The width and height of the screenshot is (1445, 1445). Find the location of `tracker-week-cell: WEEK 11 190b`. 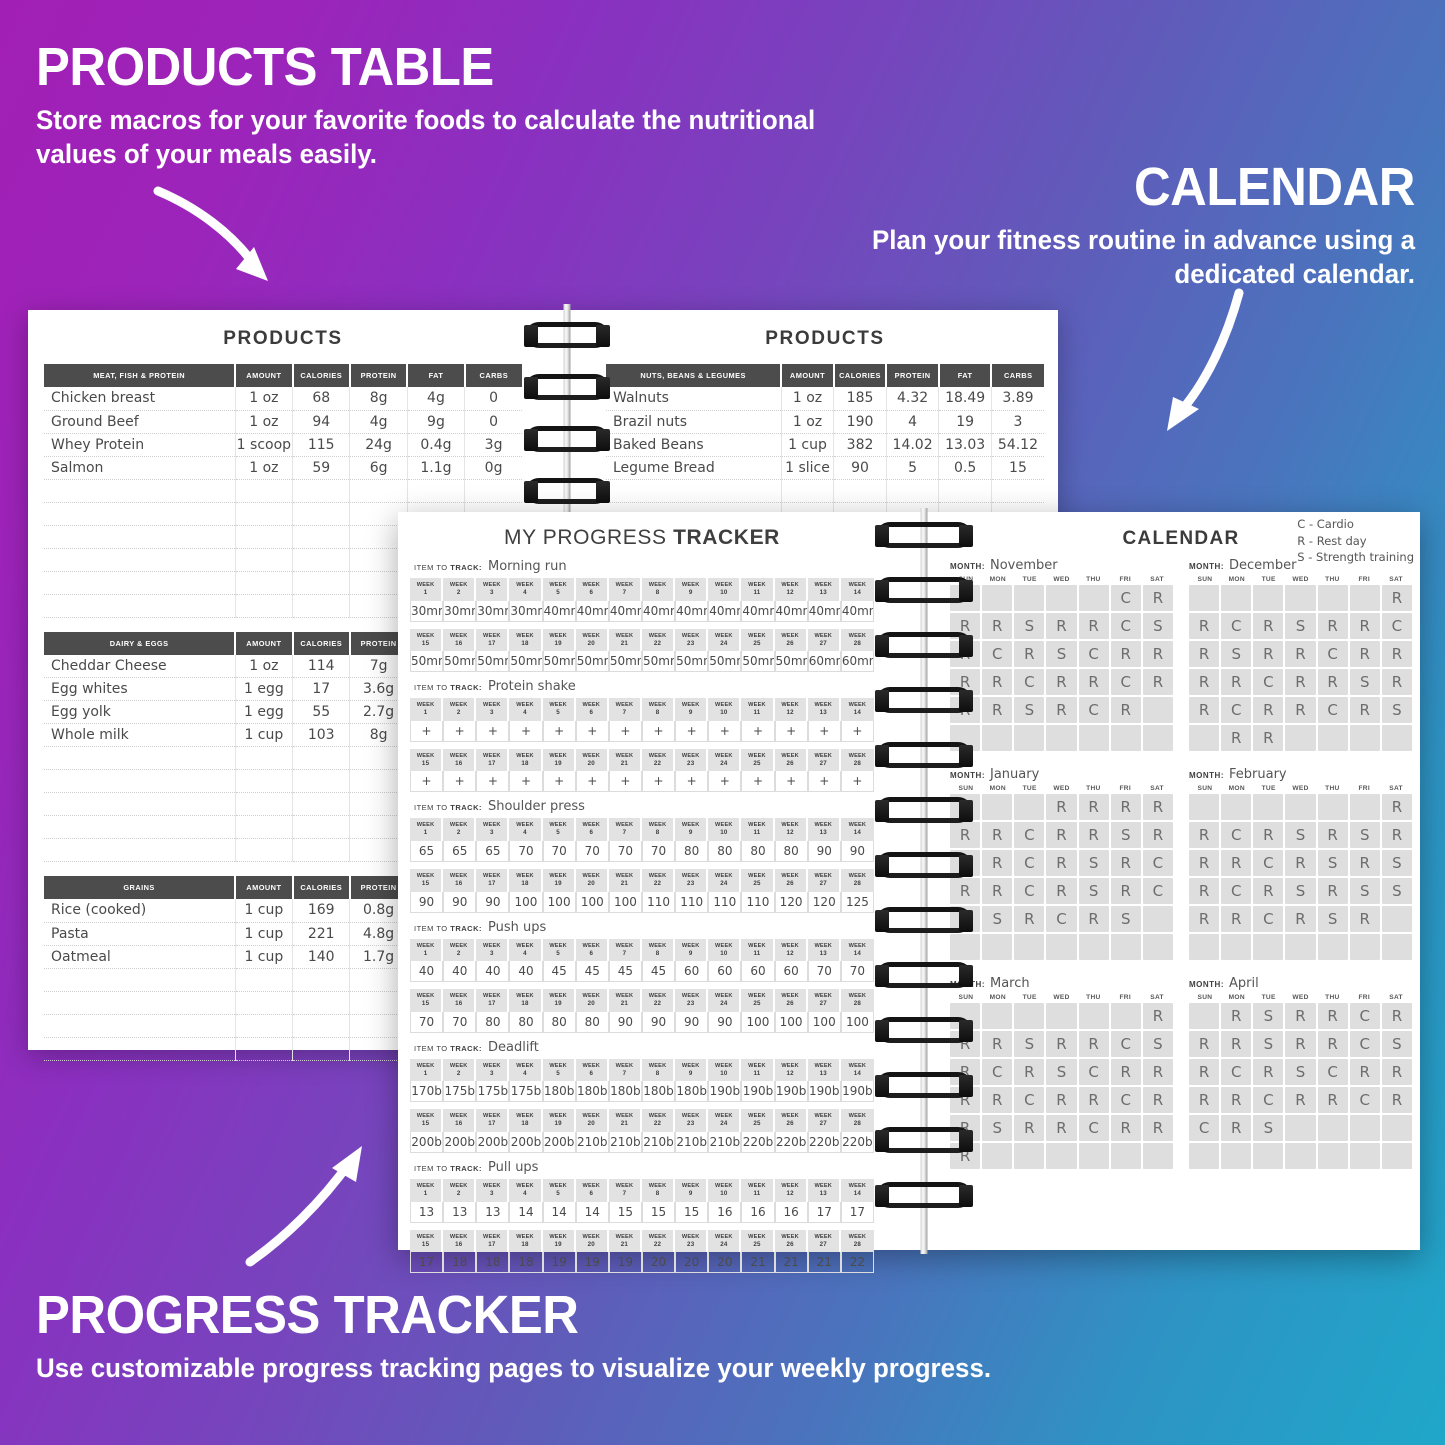

tracker-week-cell: WEEK 11 190b is located at coordinates (758, 1080).